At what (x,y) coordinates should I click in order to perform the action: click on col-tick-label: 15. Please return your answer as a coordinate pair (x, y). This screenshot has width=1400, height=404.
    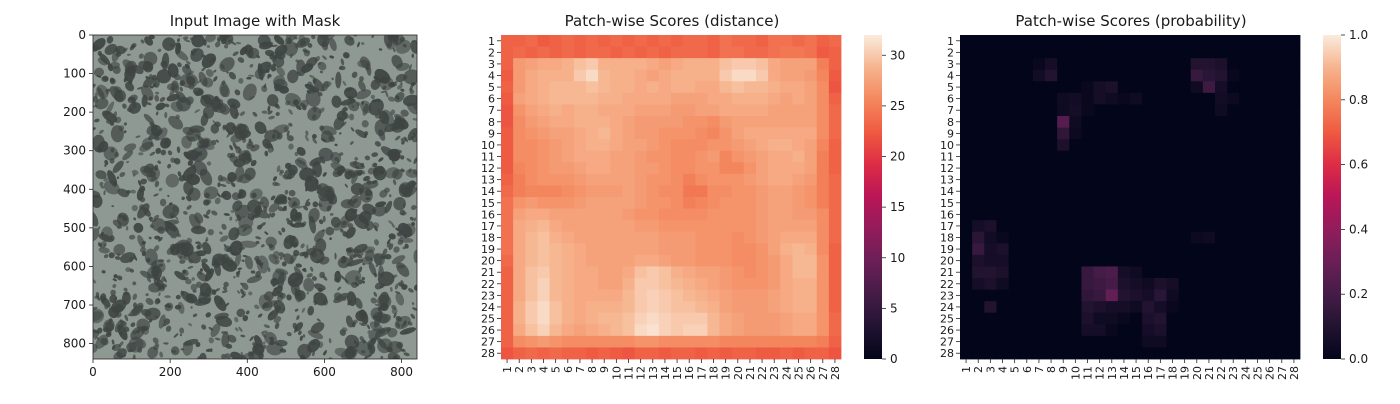
    Looking at the image, I should click on (677, 373).